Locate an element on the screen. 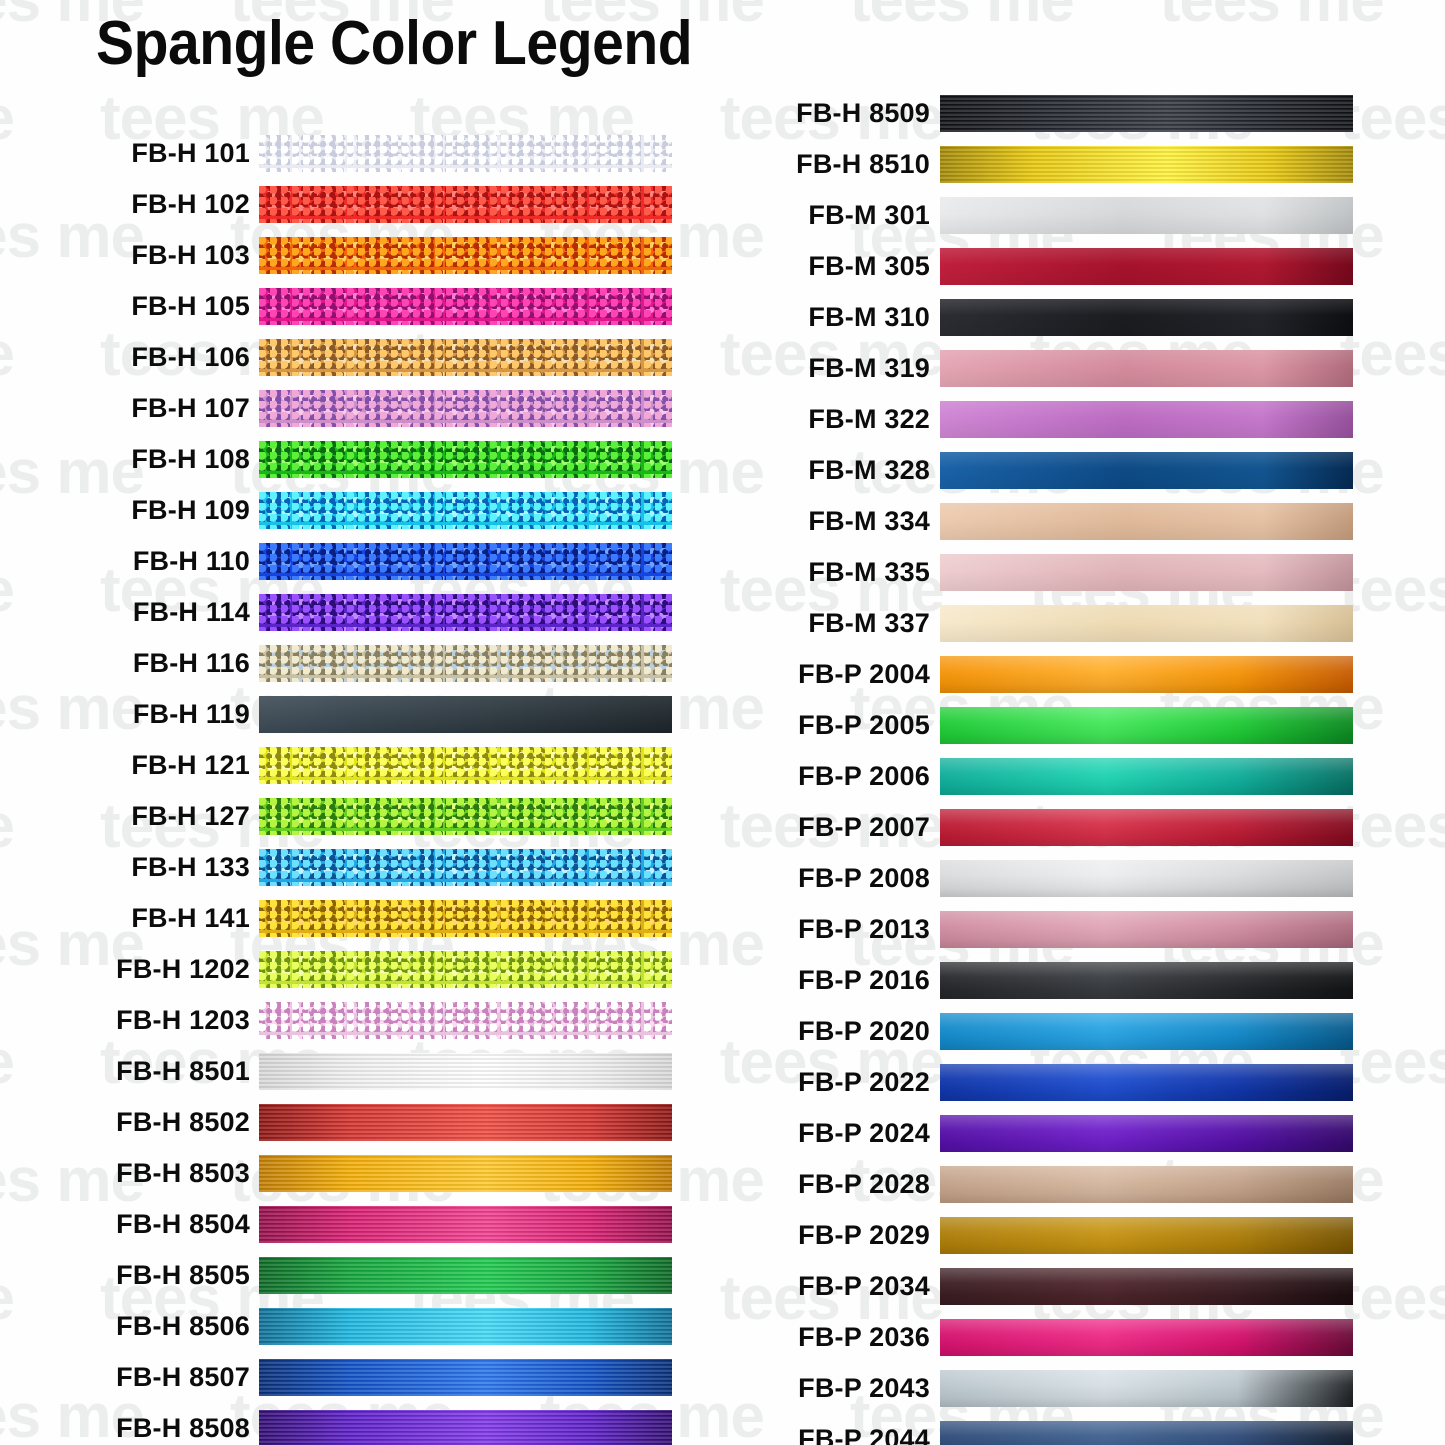 The image size is (1445, 1445). legend-row: FB-H 108 is located at coordinates (350, 459).